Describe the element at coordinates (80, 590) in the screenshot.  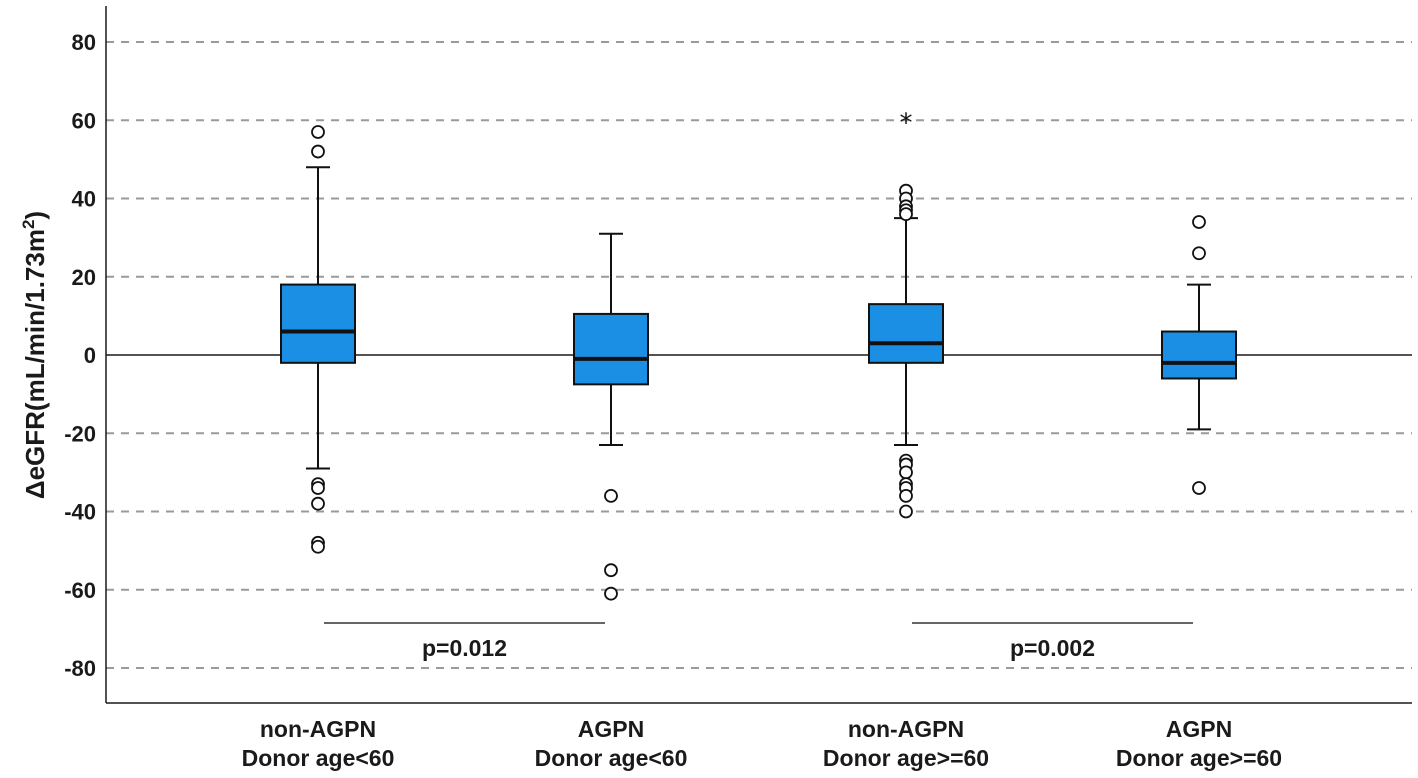
I see `y-tick-label: -60` at that location.